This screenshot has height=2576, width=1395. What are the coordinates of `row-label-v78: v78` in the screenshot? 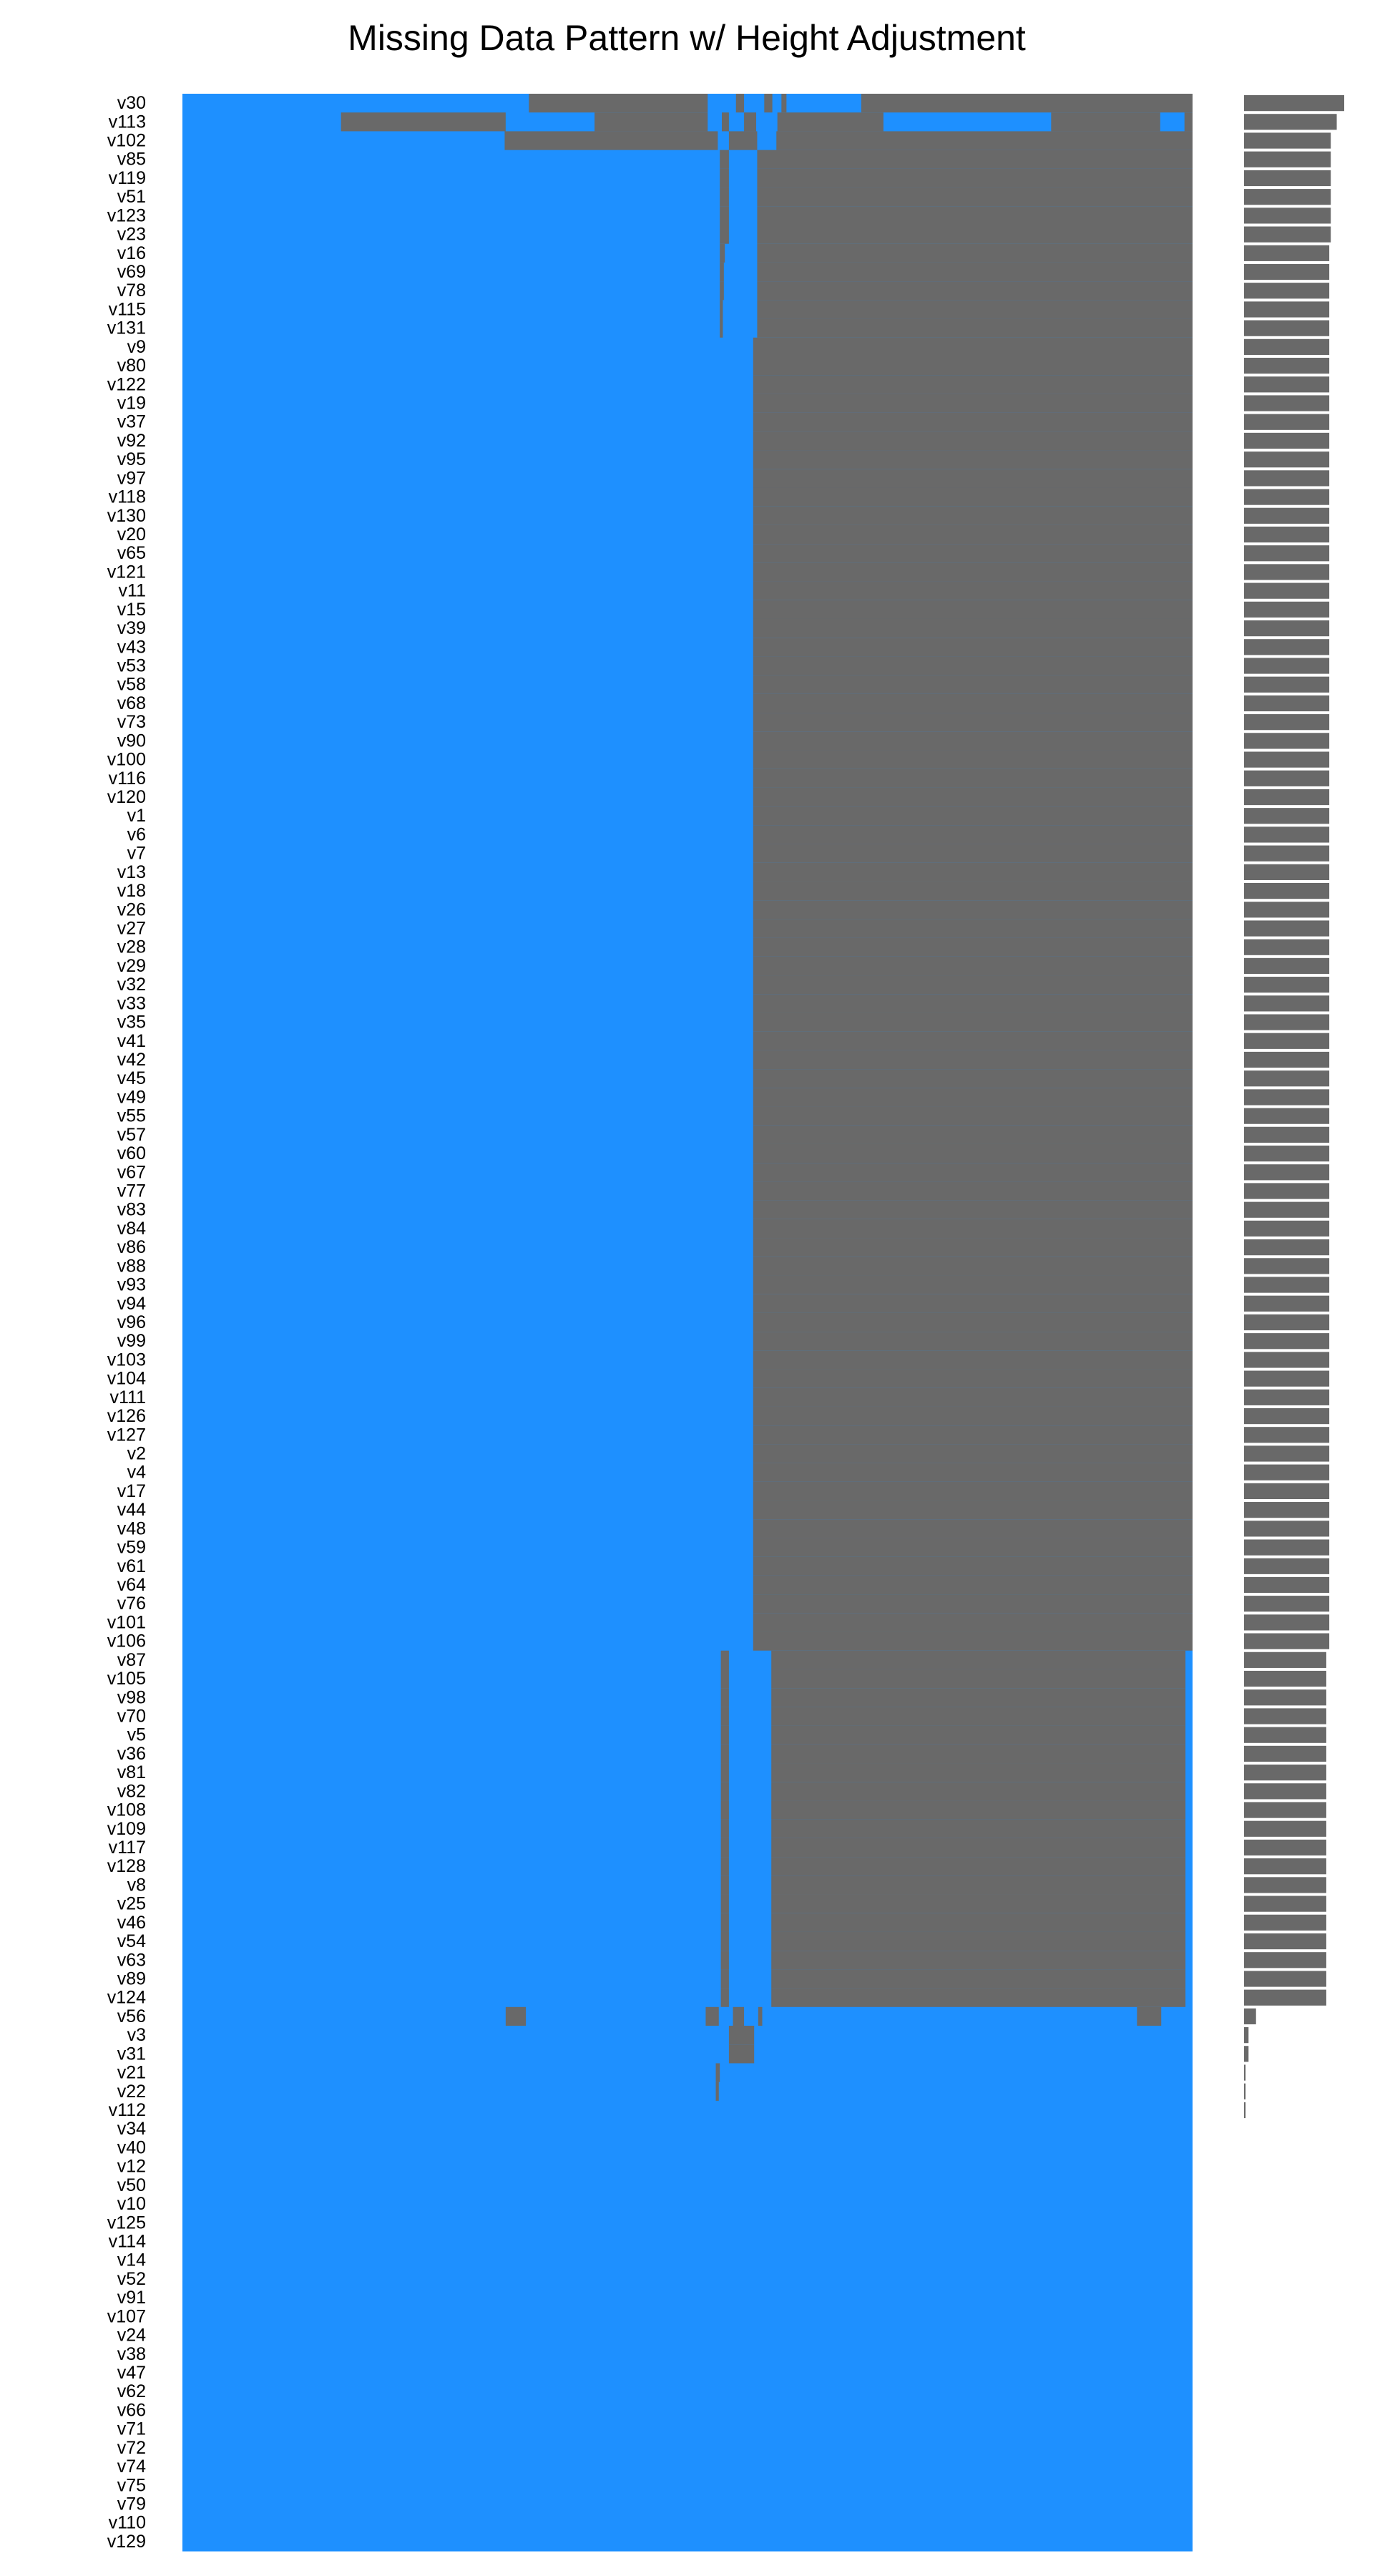 It's located at (132, 290).